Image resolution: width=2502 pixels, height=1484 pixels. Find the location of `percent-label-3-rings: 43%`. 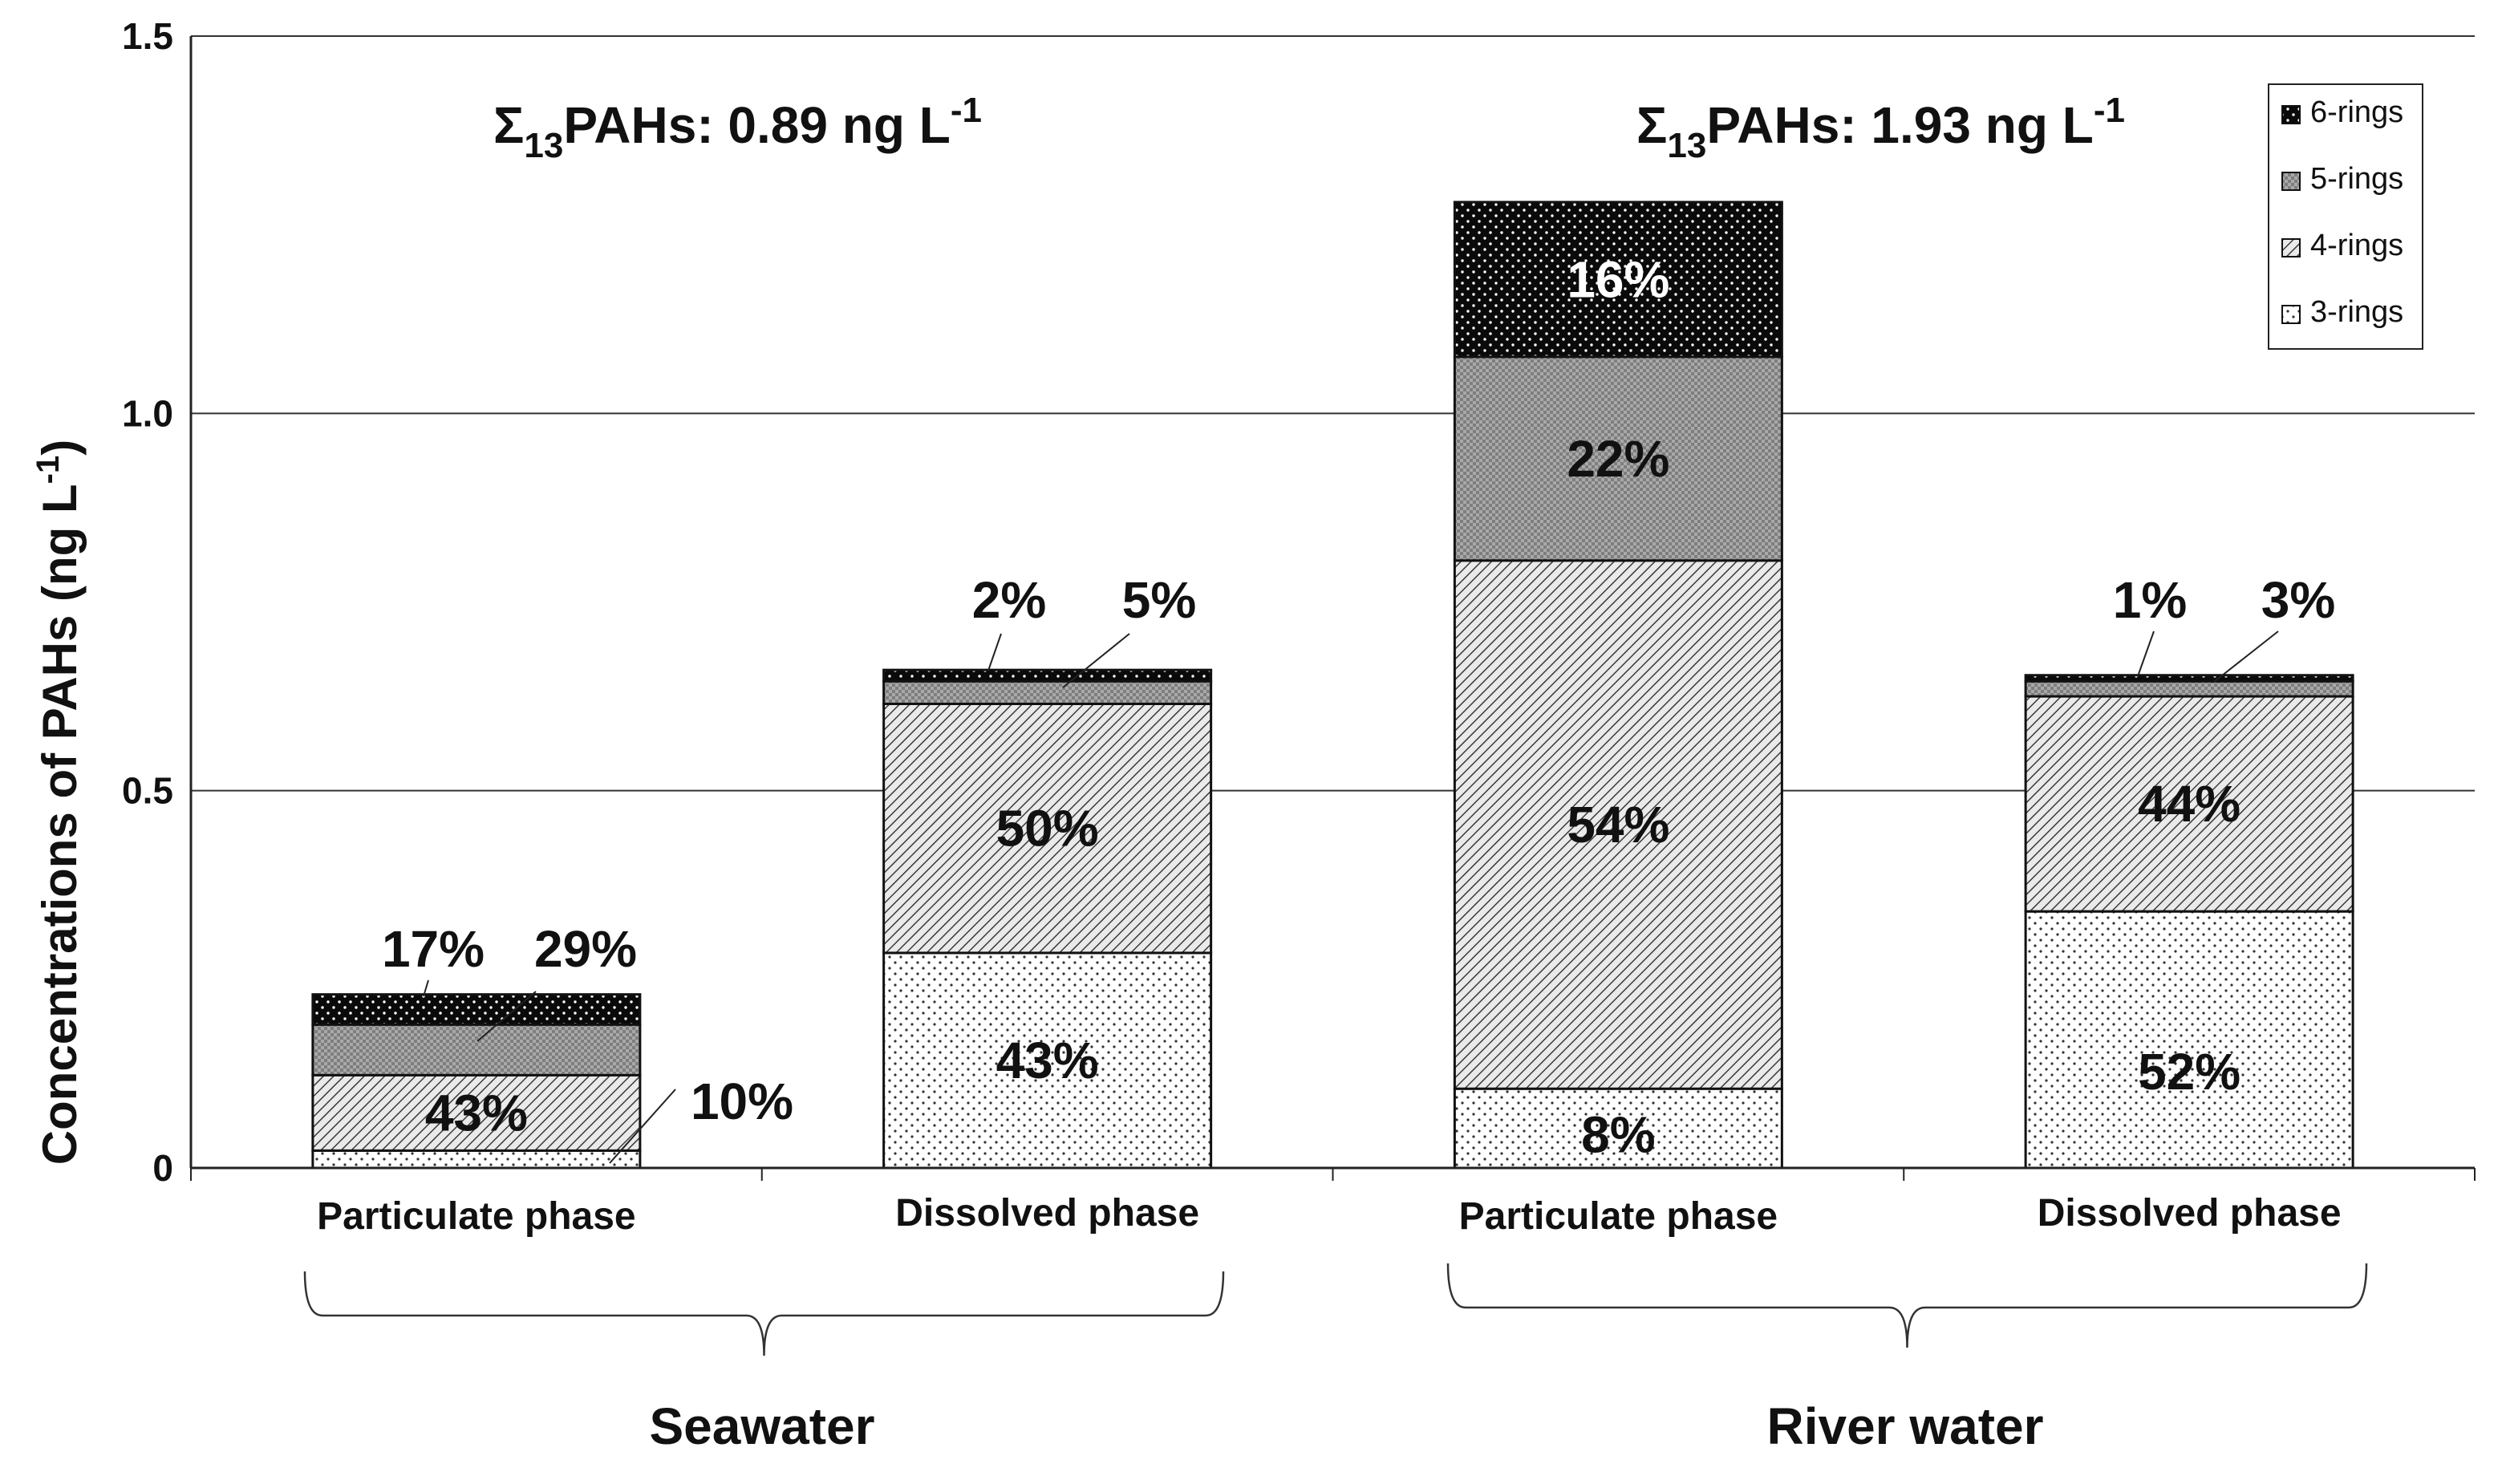

percent-label-3-rings: 43% is located at coordinates (1048, 1060).